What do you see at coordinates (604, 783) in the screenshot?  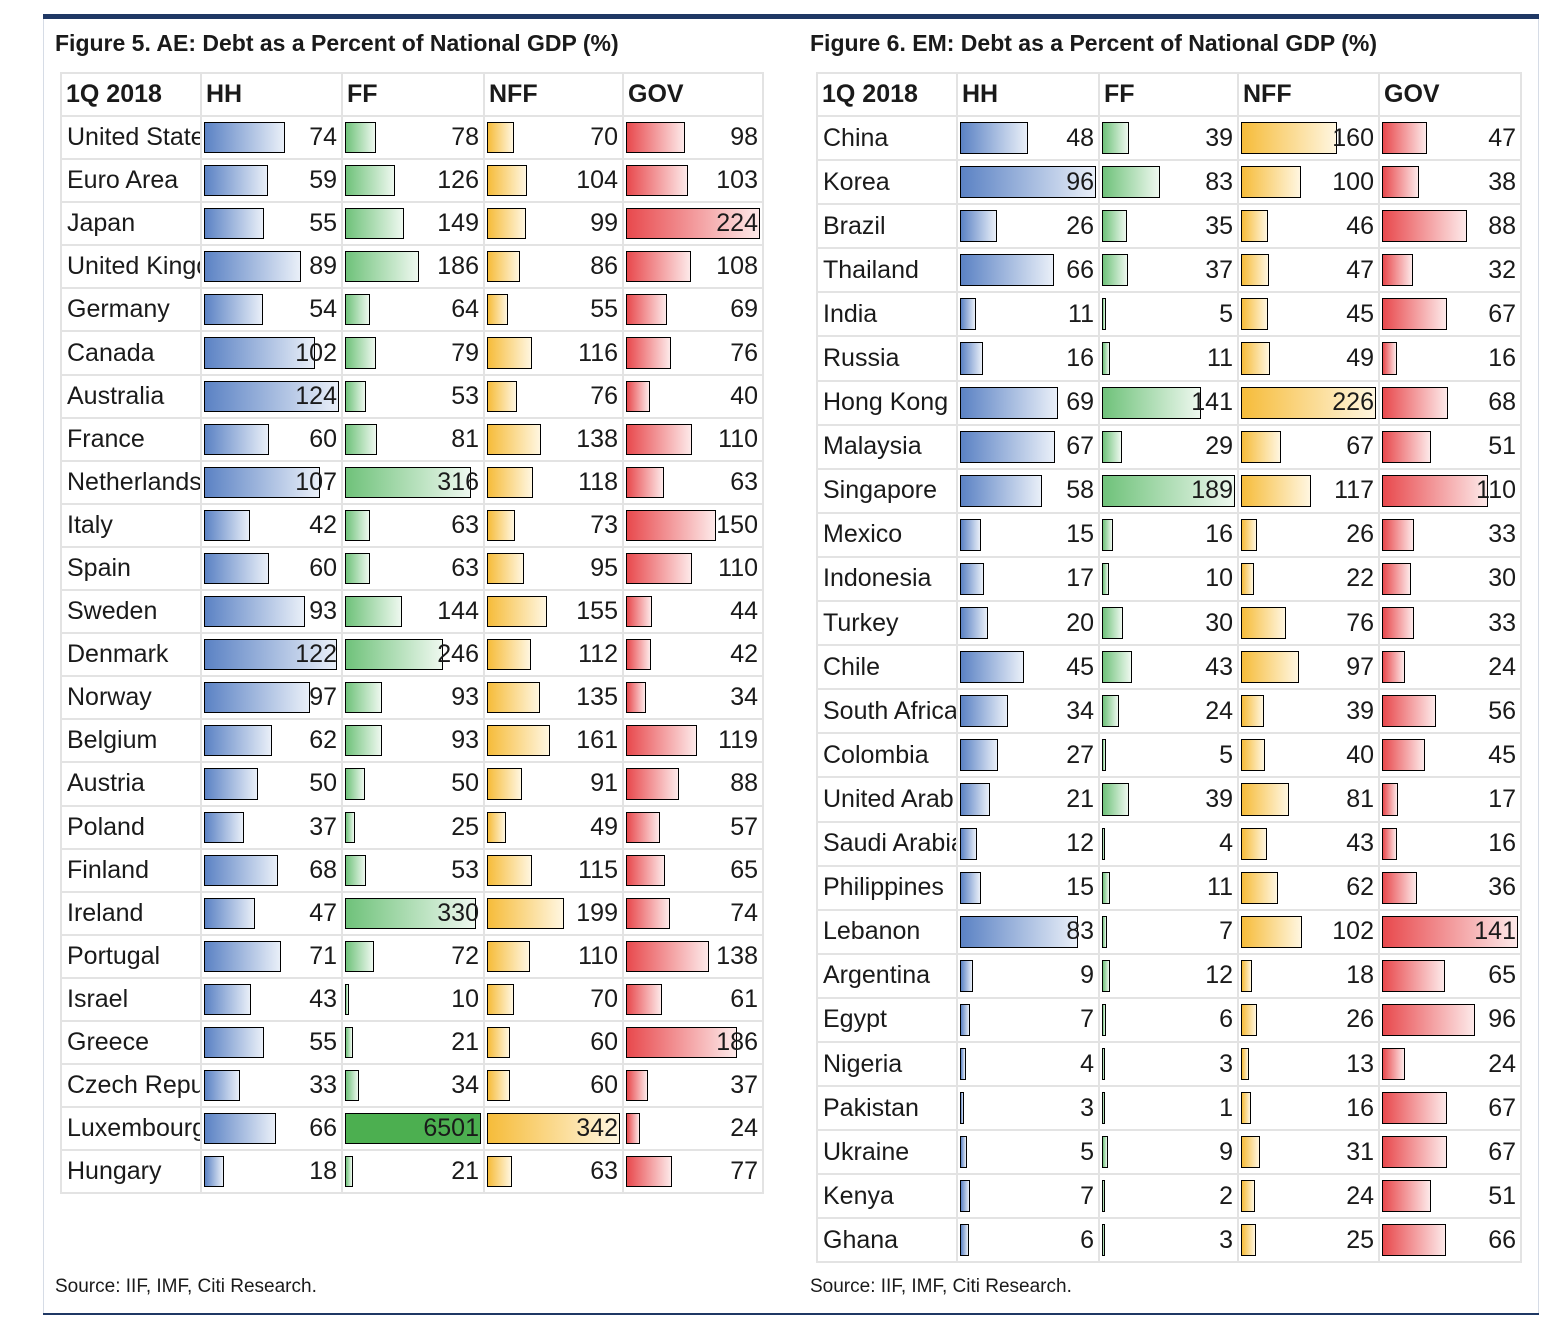 I see `value-label-nff: 91` at bounding box center [604, 783].